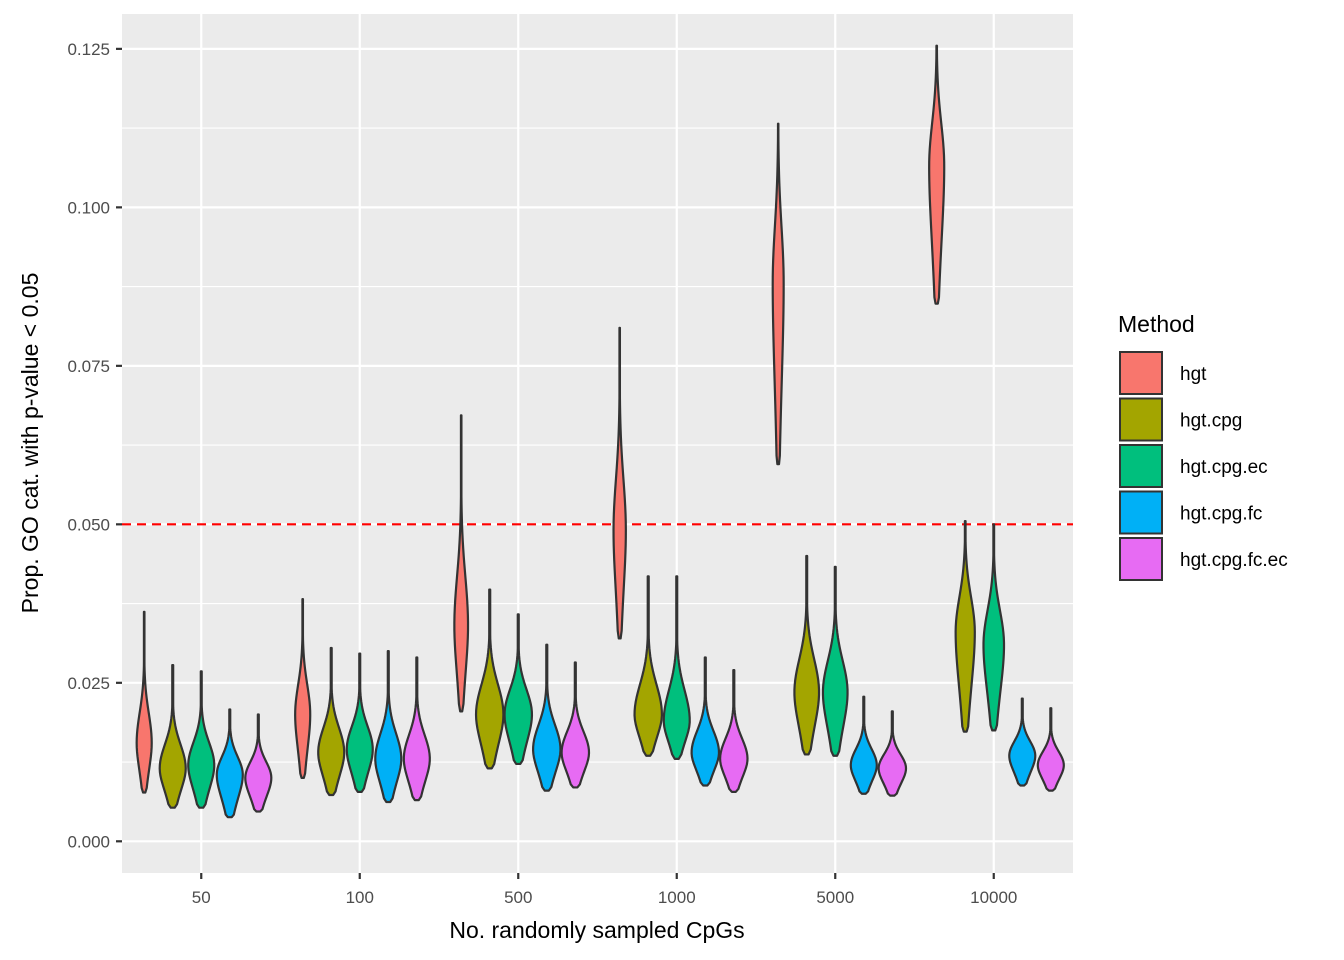  What do you see at coordinates (88, 49) in the screenshot?
I see `y-tick-label: 0.125` at bounding box center [88, 49].